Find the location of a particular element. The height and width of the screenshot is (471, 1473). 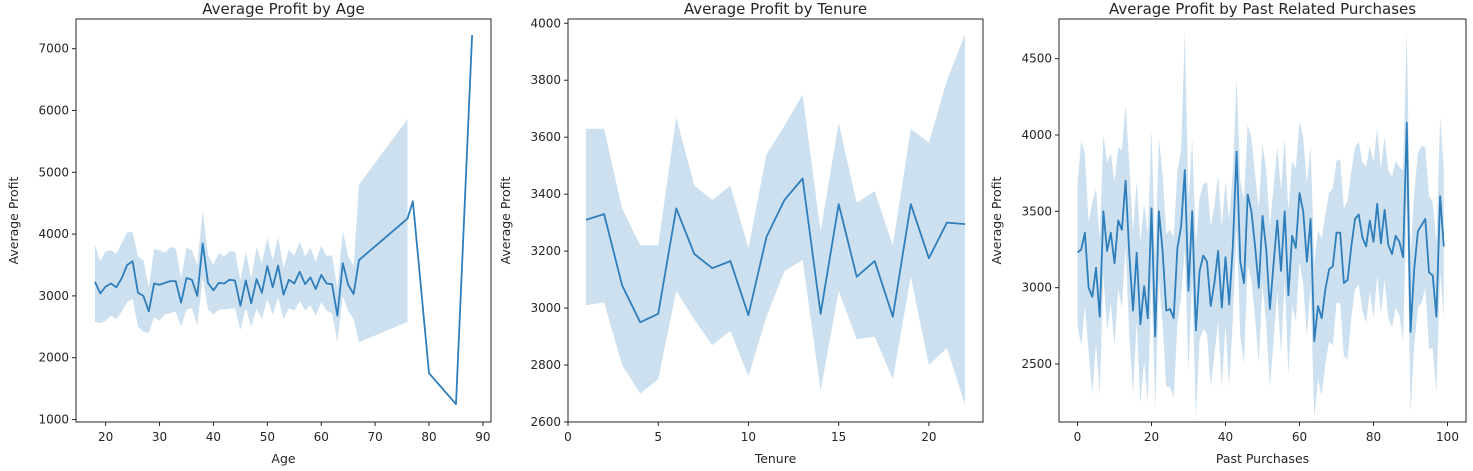

y-tick-label: 1000 is located at coordinates (53, 420).